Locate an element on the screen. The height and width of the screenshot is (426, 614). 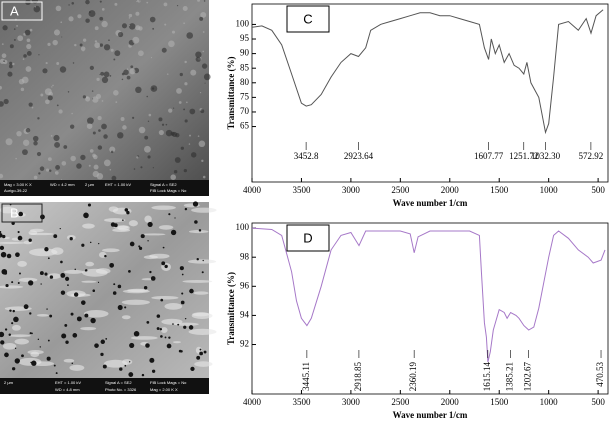
panel-label: C is located at coordinates (307, 18).